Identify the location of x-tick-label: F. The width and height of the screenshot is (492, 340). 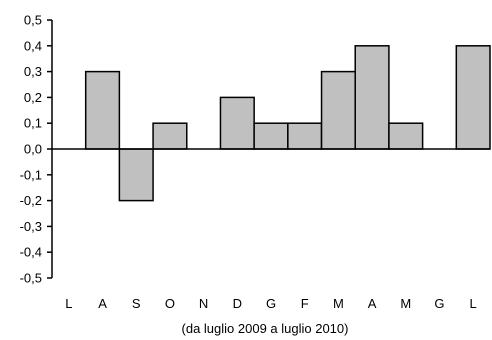
(305, 303).